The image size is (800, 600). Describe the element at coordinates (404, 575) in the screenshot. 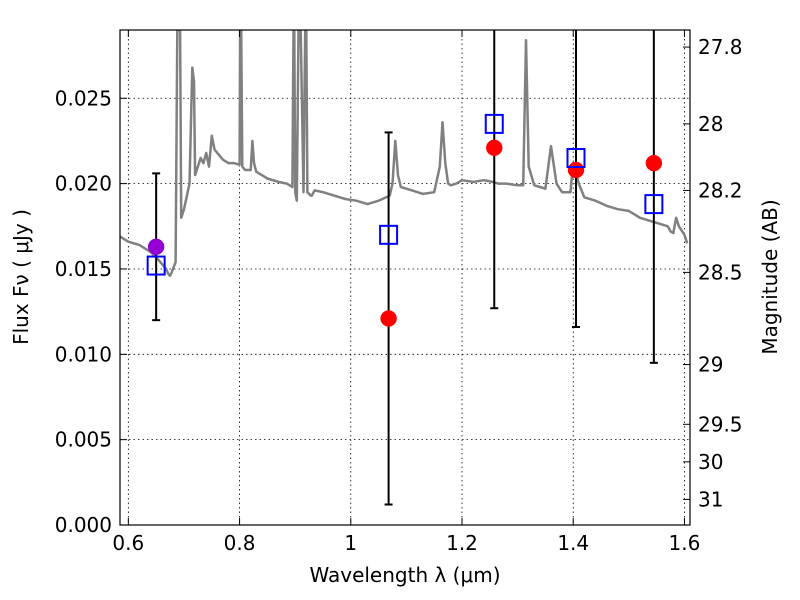

I see `x-axis-label: Wavelength λ (μm)` at that location.